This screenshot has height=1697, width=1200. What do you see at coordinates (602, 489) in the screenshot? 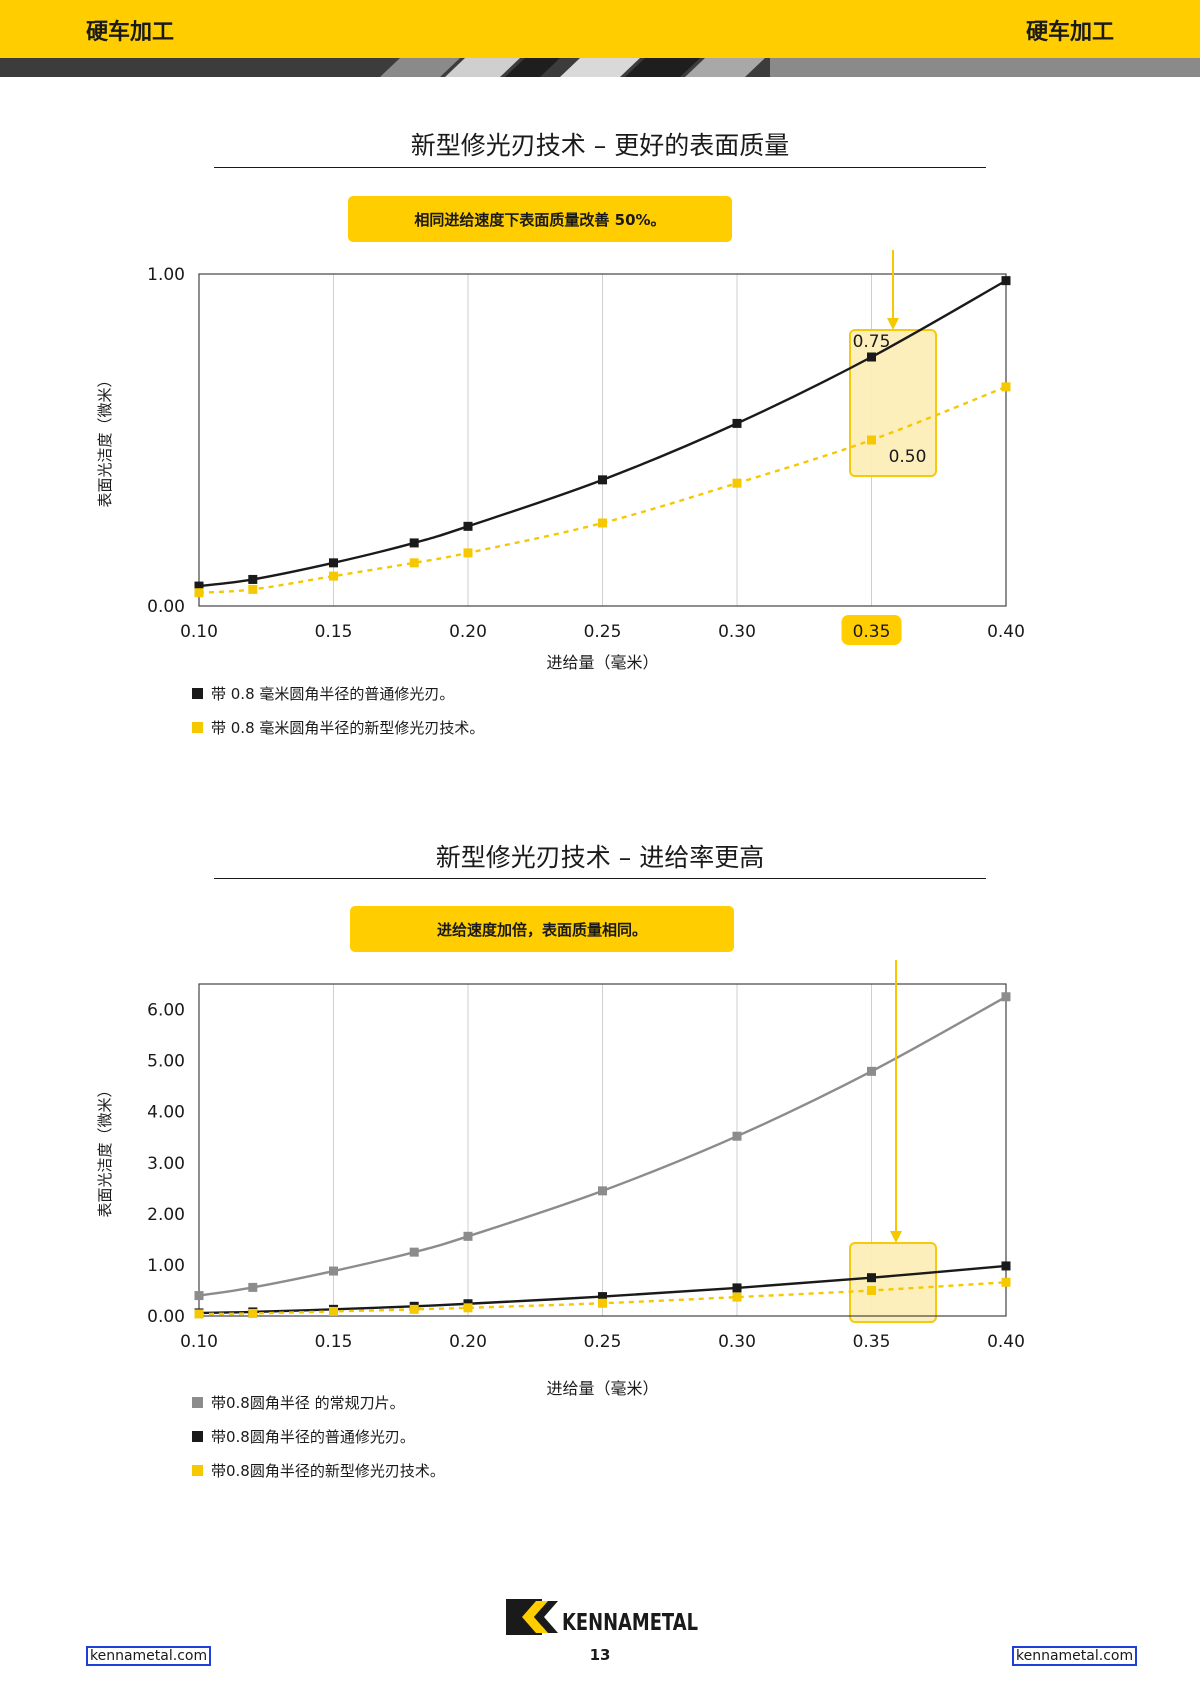
I see `c1-series-1-line` at bounding box center [602, 489].